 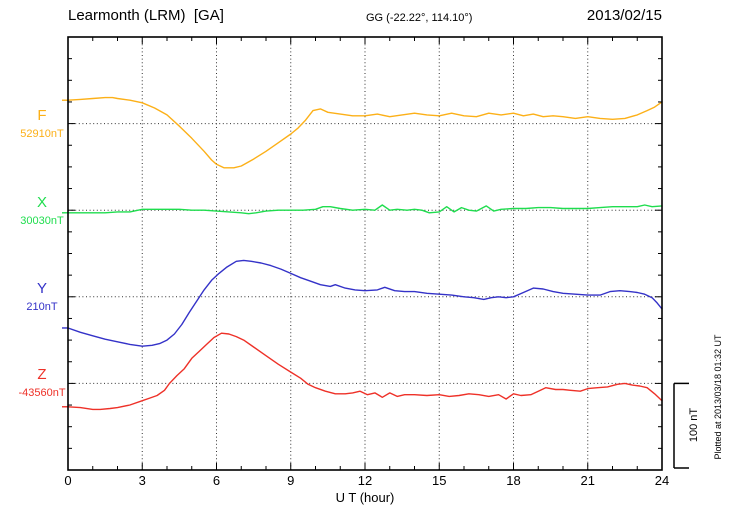 What do you see at coordinates (42, 307) in the screenshot?
I see `series-baseline-Y: 210nT` at bounding box center [42, 307].